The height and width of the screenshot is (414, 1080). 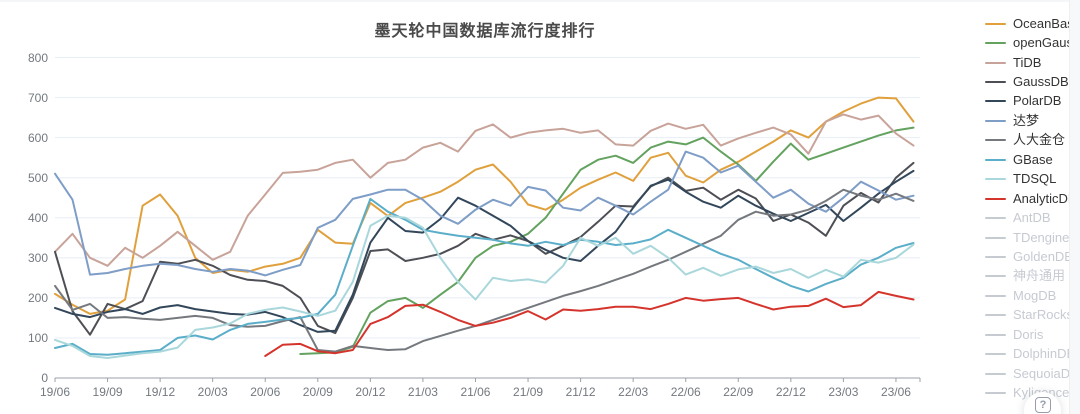 What do you see at coordinates (370, 392) in the screenshot?
I see `x-axis-label: 20/12` at bounding box center [370, 392].